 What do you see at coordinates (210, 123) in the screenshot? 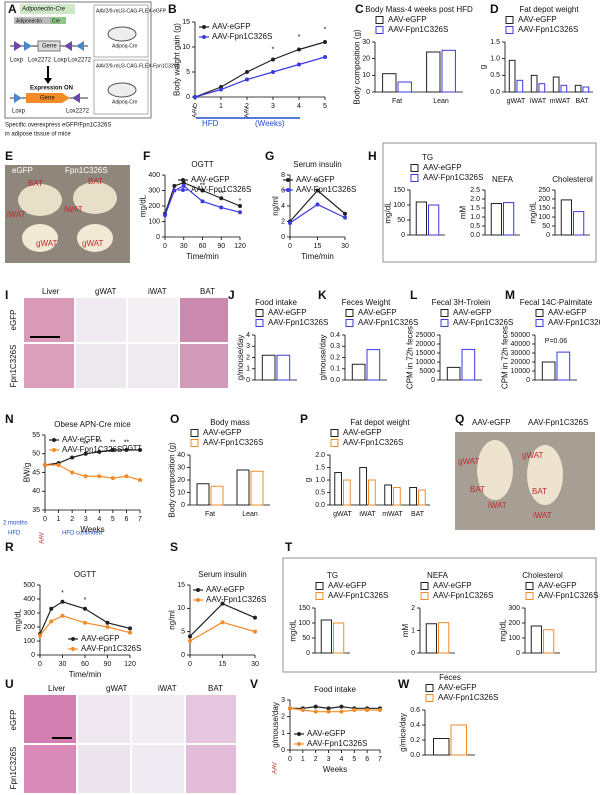
I see `axis-note: HFD` at bounding box center [210, 123].